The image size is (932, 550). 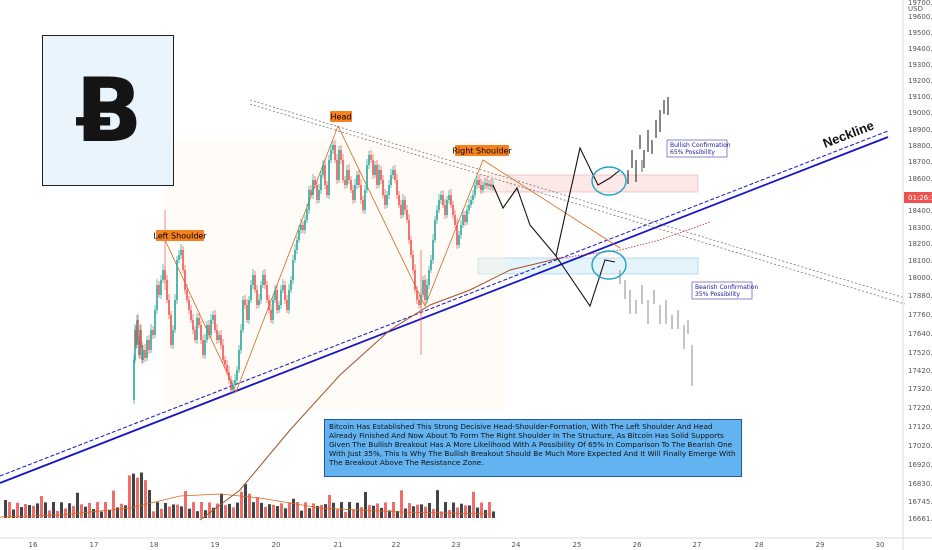 What do you see at coordinates (920, 261) in the screenshot?
I see `price-tick-label: 18100.00` at bounding box center [920, 261].